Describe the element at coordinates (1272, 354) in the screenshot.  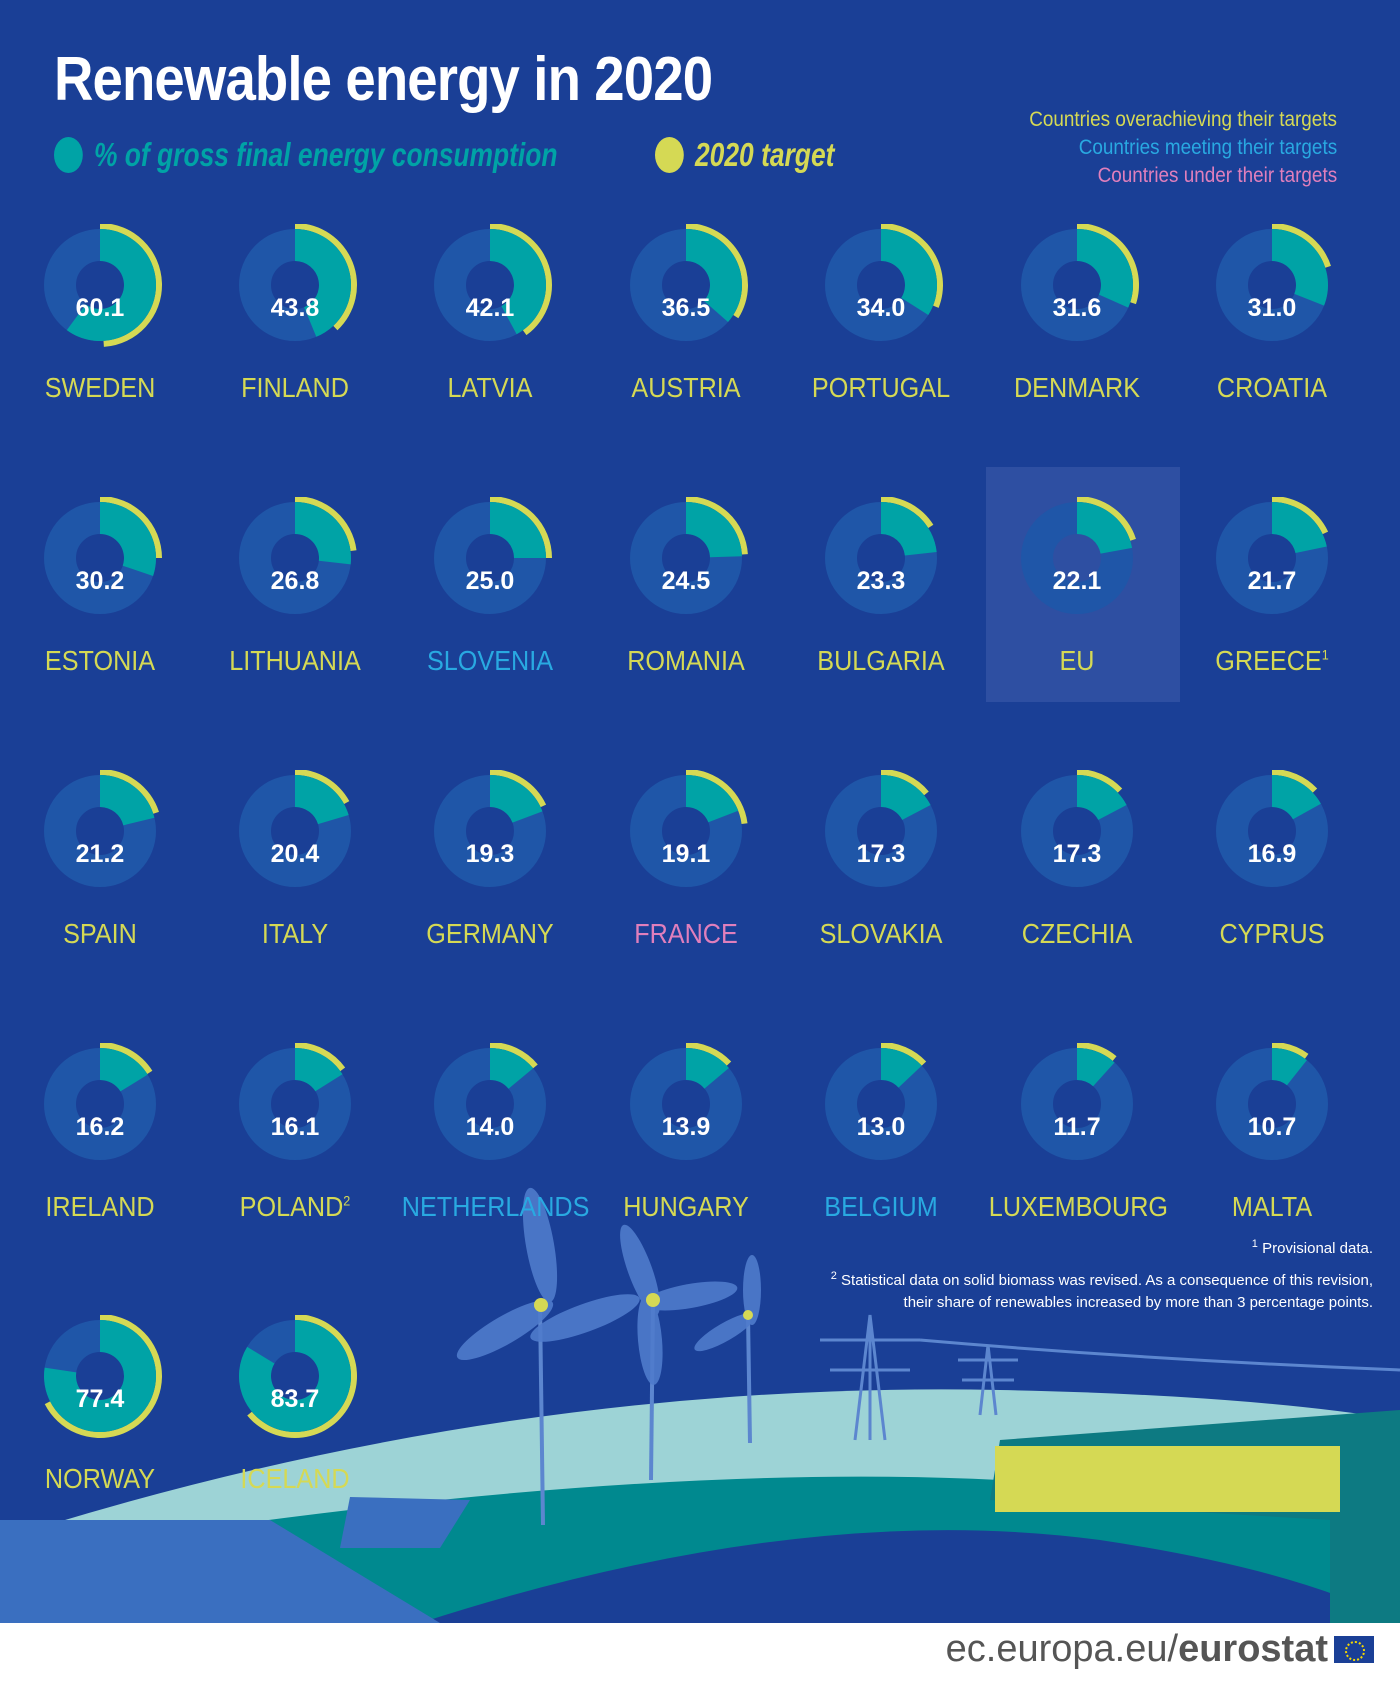
I see `donut-croatia: 31.0 CROATIA` at that location.